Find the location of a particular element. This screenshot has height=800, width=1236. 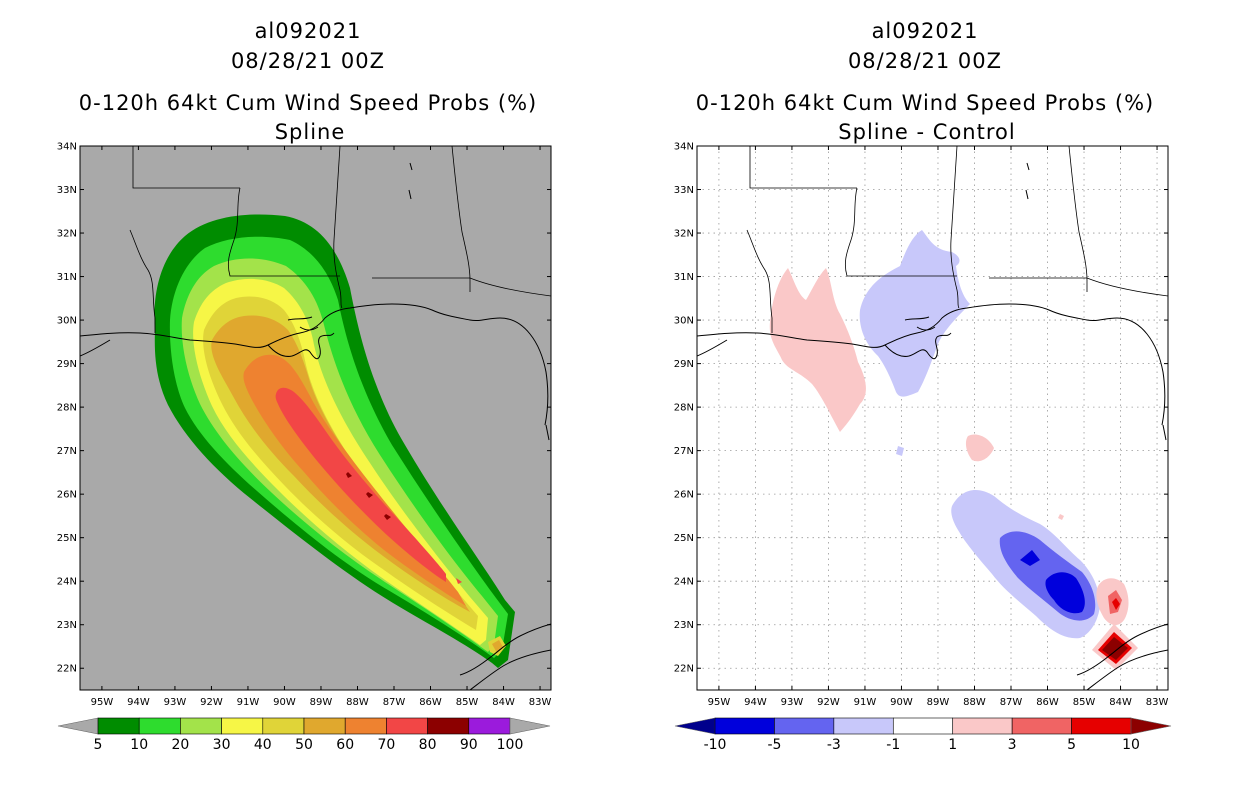

colorbar-label: -1 is located at coordinates (893, 745).